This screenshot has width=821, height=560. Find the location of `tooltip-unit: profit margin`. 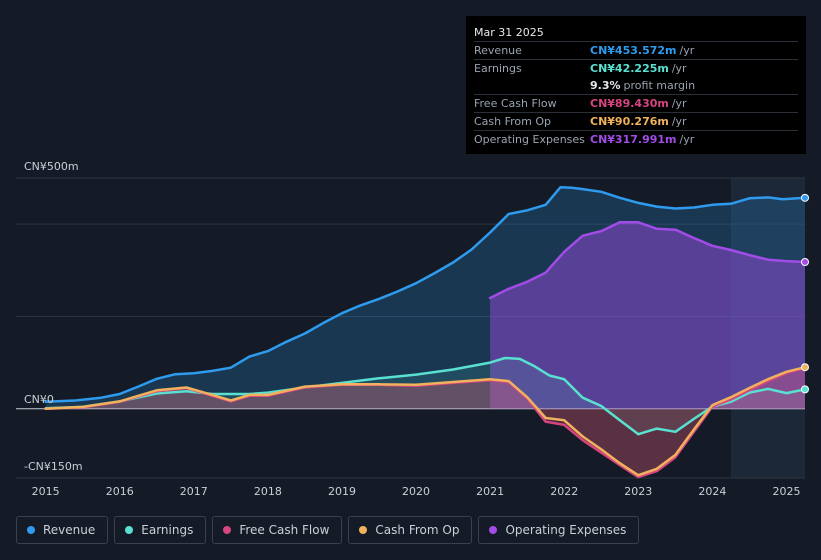

tooltip-unit: profit margin is located at coordinates (659, 85).